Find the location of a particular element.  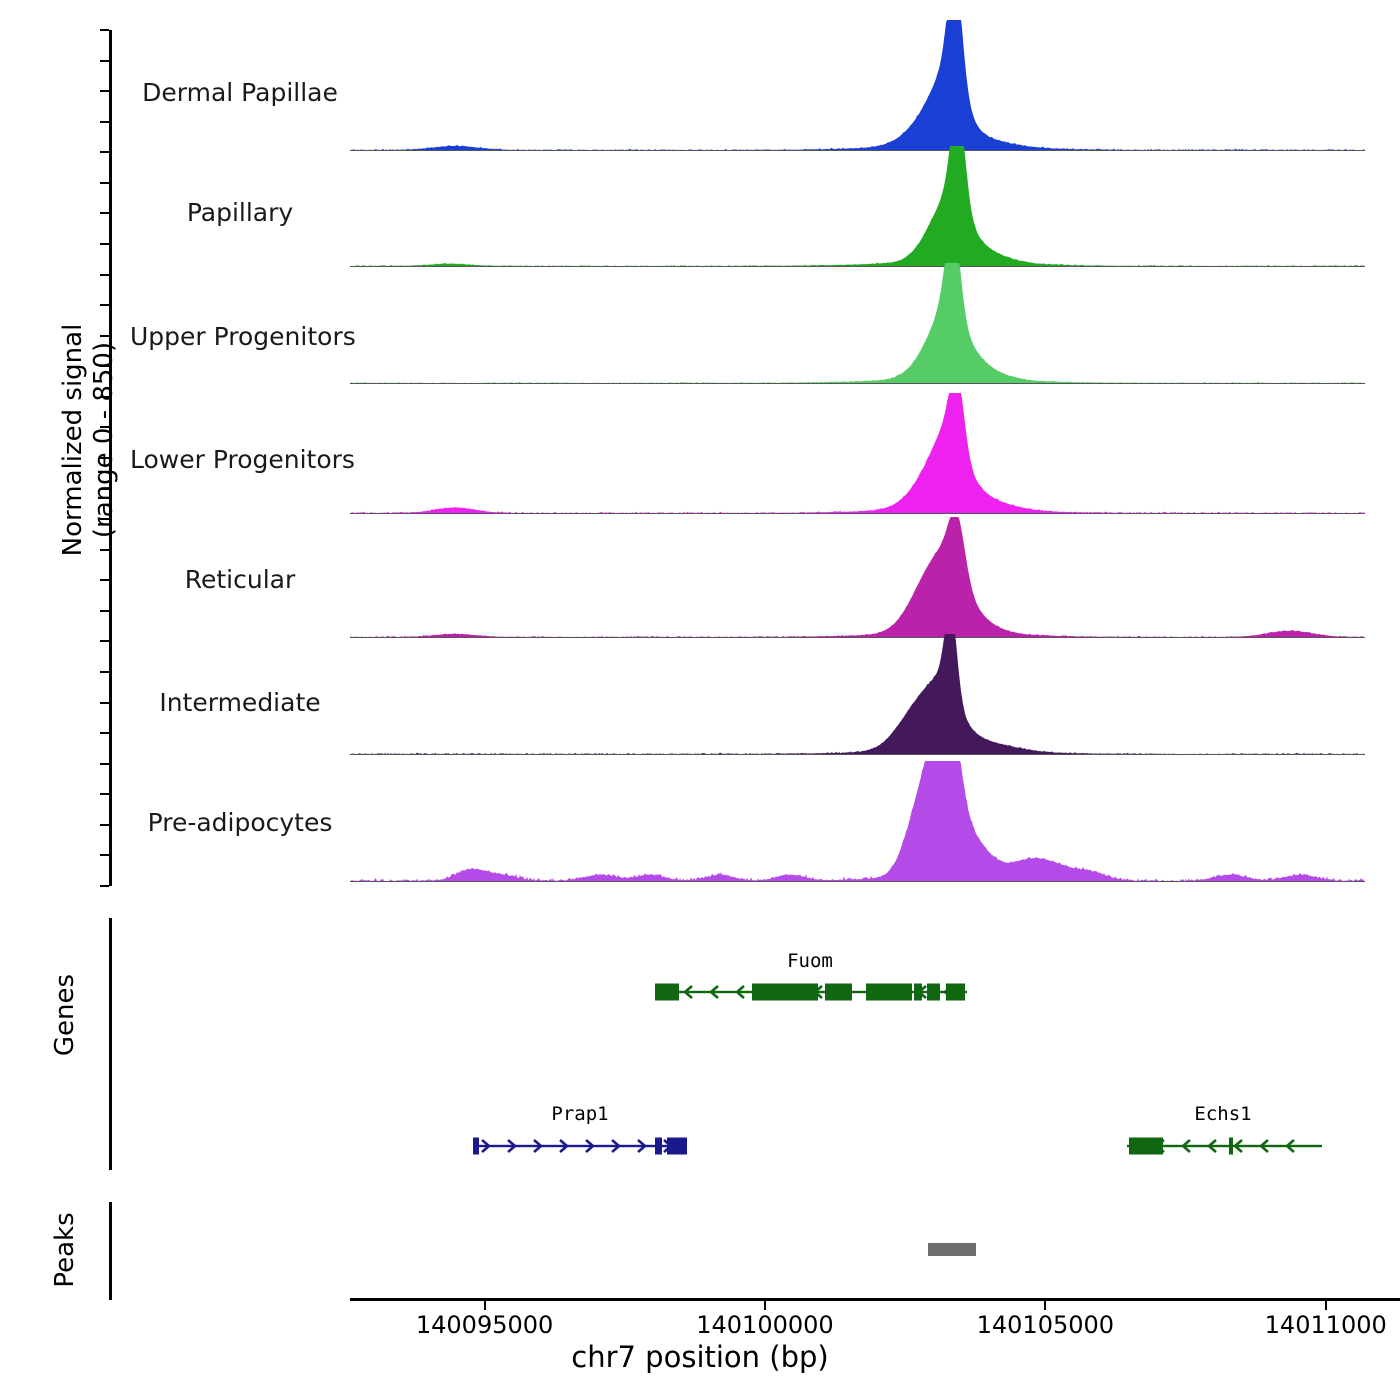

signal-area-dermal-papillae is located at coordinates (857, 85).